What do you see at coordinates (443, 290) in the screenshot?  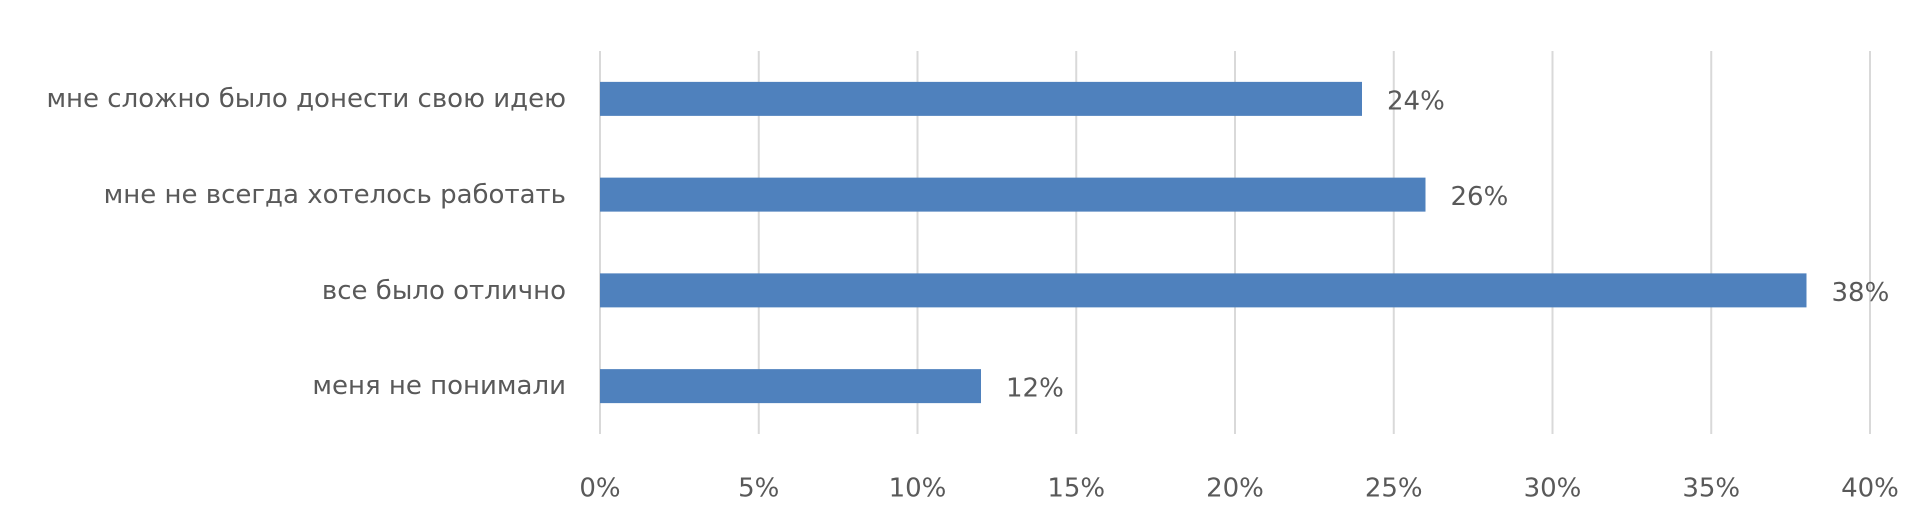 I see `y-tick-label: все было отлично` at bounding box center [443, 290].